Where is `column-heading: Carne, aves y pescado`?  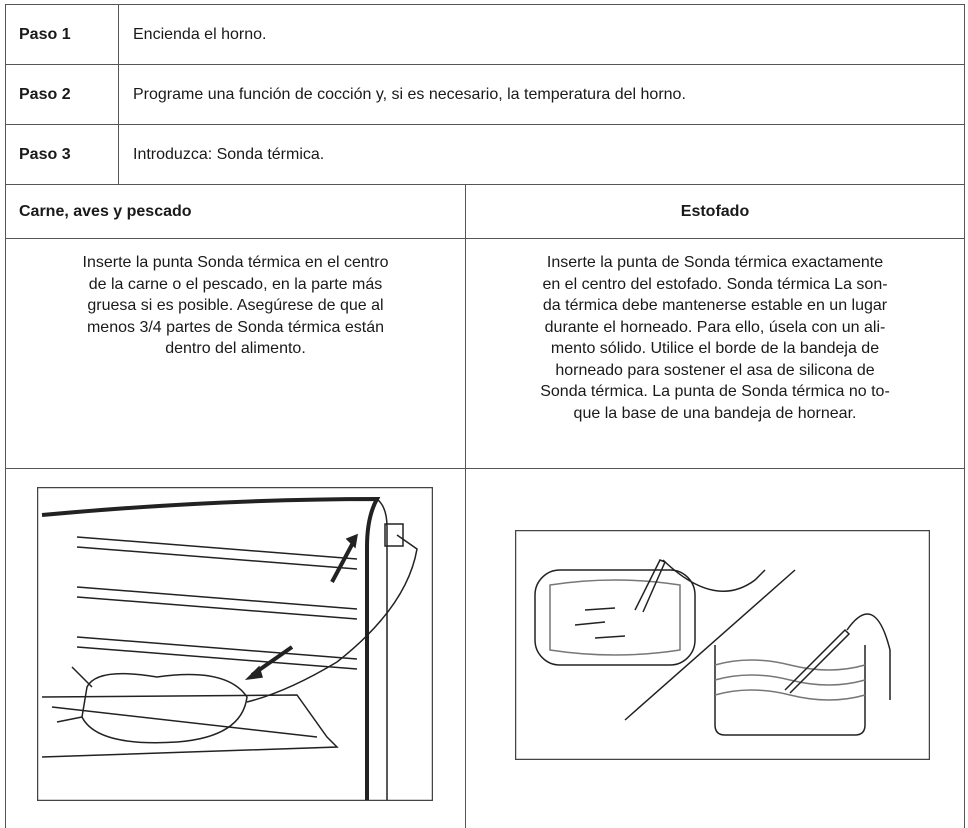 column-heading: Carne, aves y pescado is located at coordinates (235, 211).